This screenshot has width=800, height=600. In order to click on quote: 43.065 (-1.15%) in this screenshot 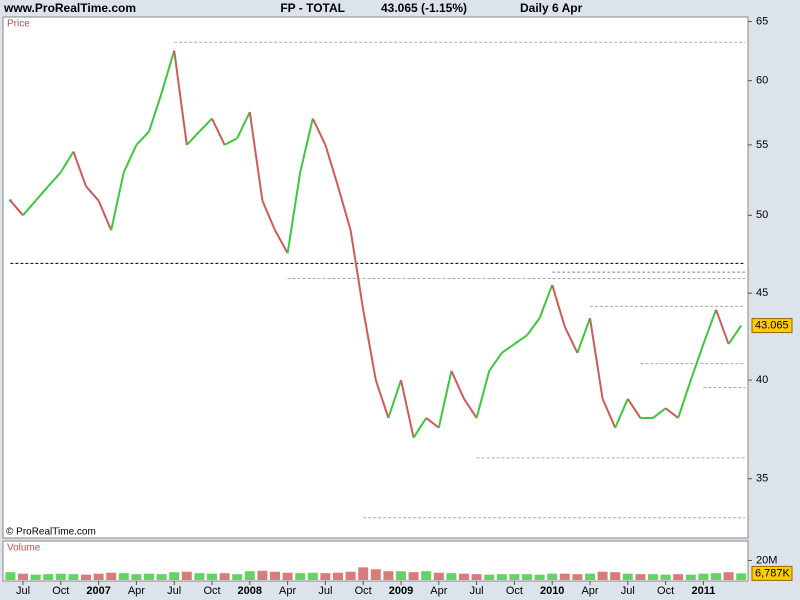, I will do `click(424, 8)`.